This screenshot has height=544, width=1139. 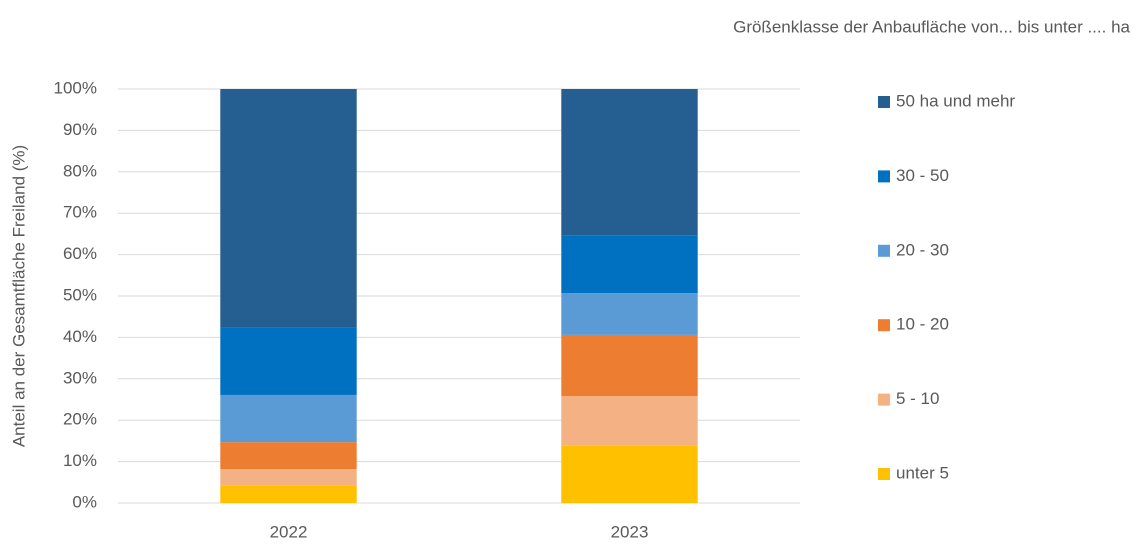 What do you see at coordinates (80, 419) in the screenshot?
I see `y-tick-label: 20%` at bounding box center [80, 419].